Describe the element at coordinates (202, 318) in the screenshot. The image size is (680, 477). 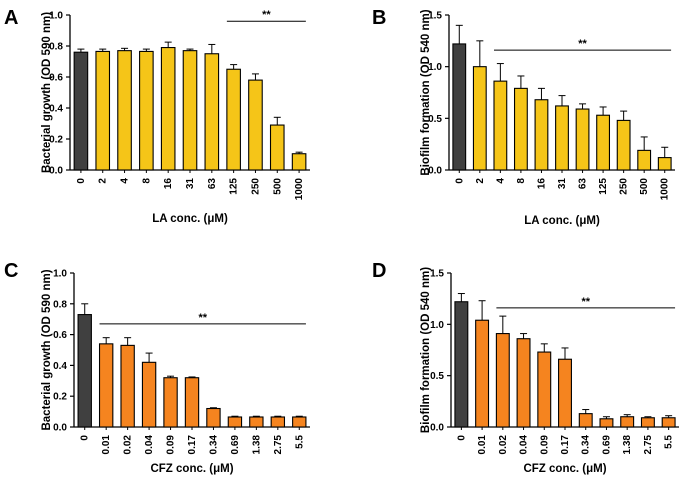
I see `significance-label: **` at that location.